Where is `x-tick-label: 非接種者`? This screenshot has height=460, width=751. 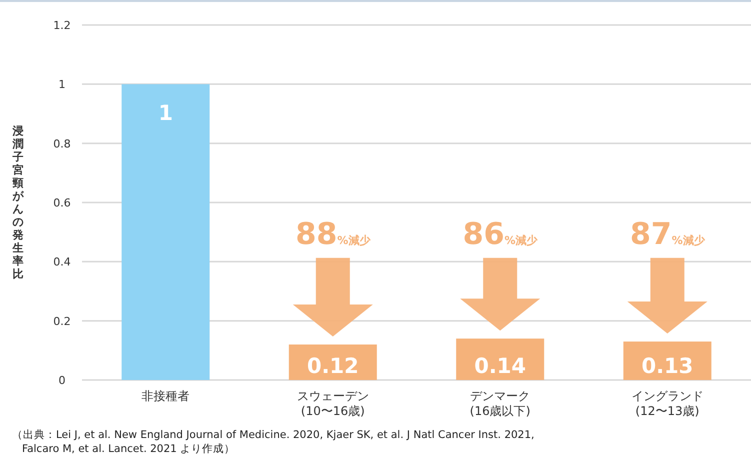 x-tick-label: 非接種者 is located at coordinates (166, 396).